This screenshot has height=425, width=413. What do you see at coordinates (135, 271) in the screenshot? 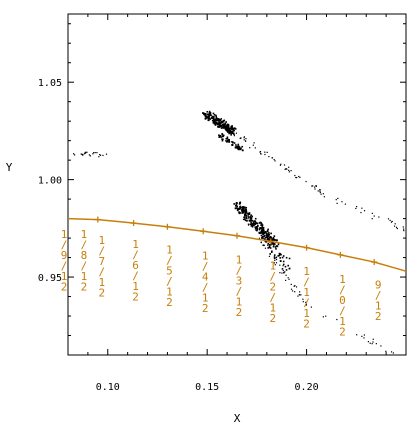
I see `fraction-label: 1/6/12` at bounding box center [135, 271].